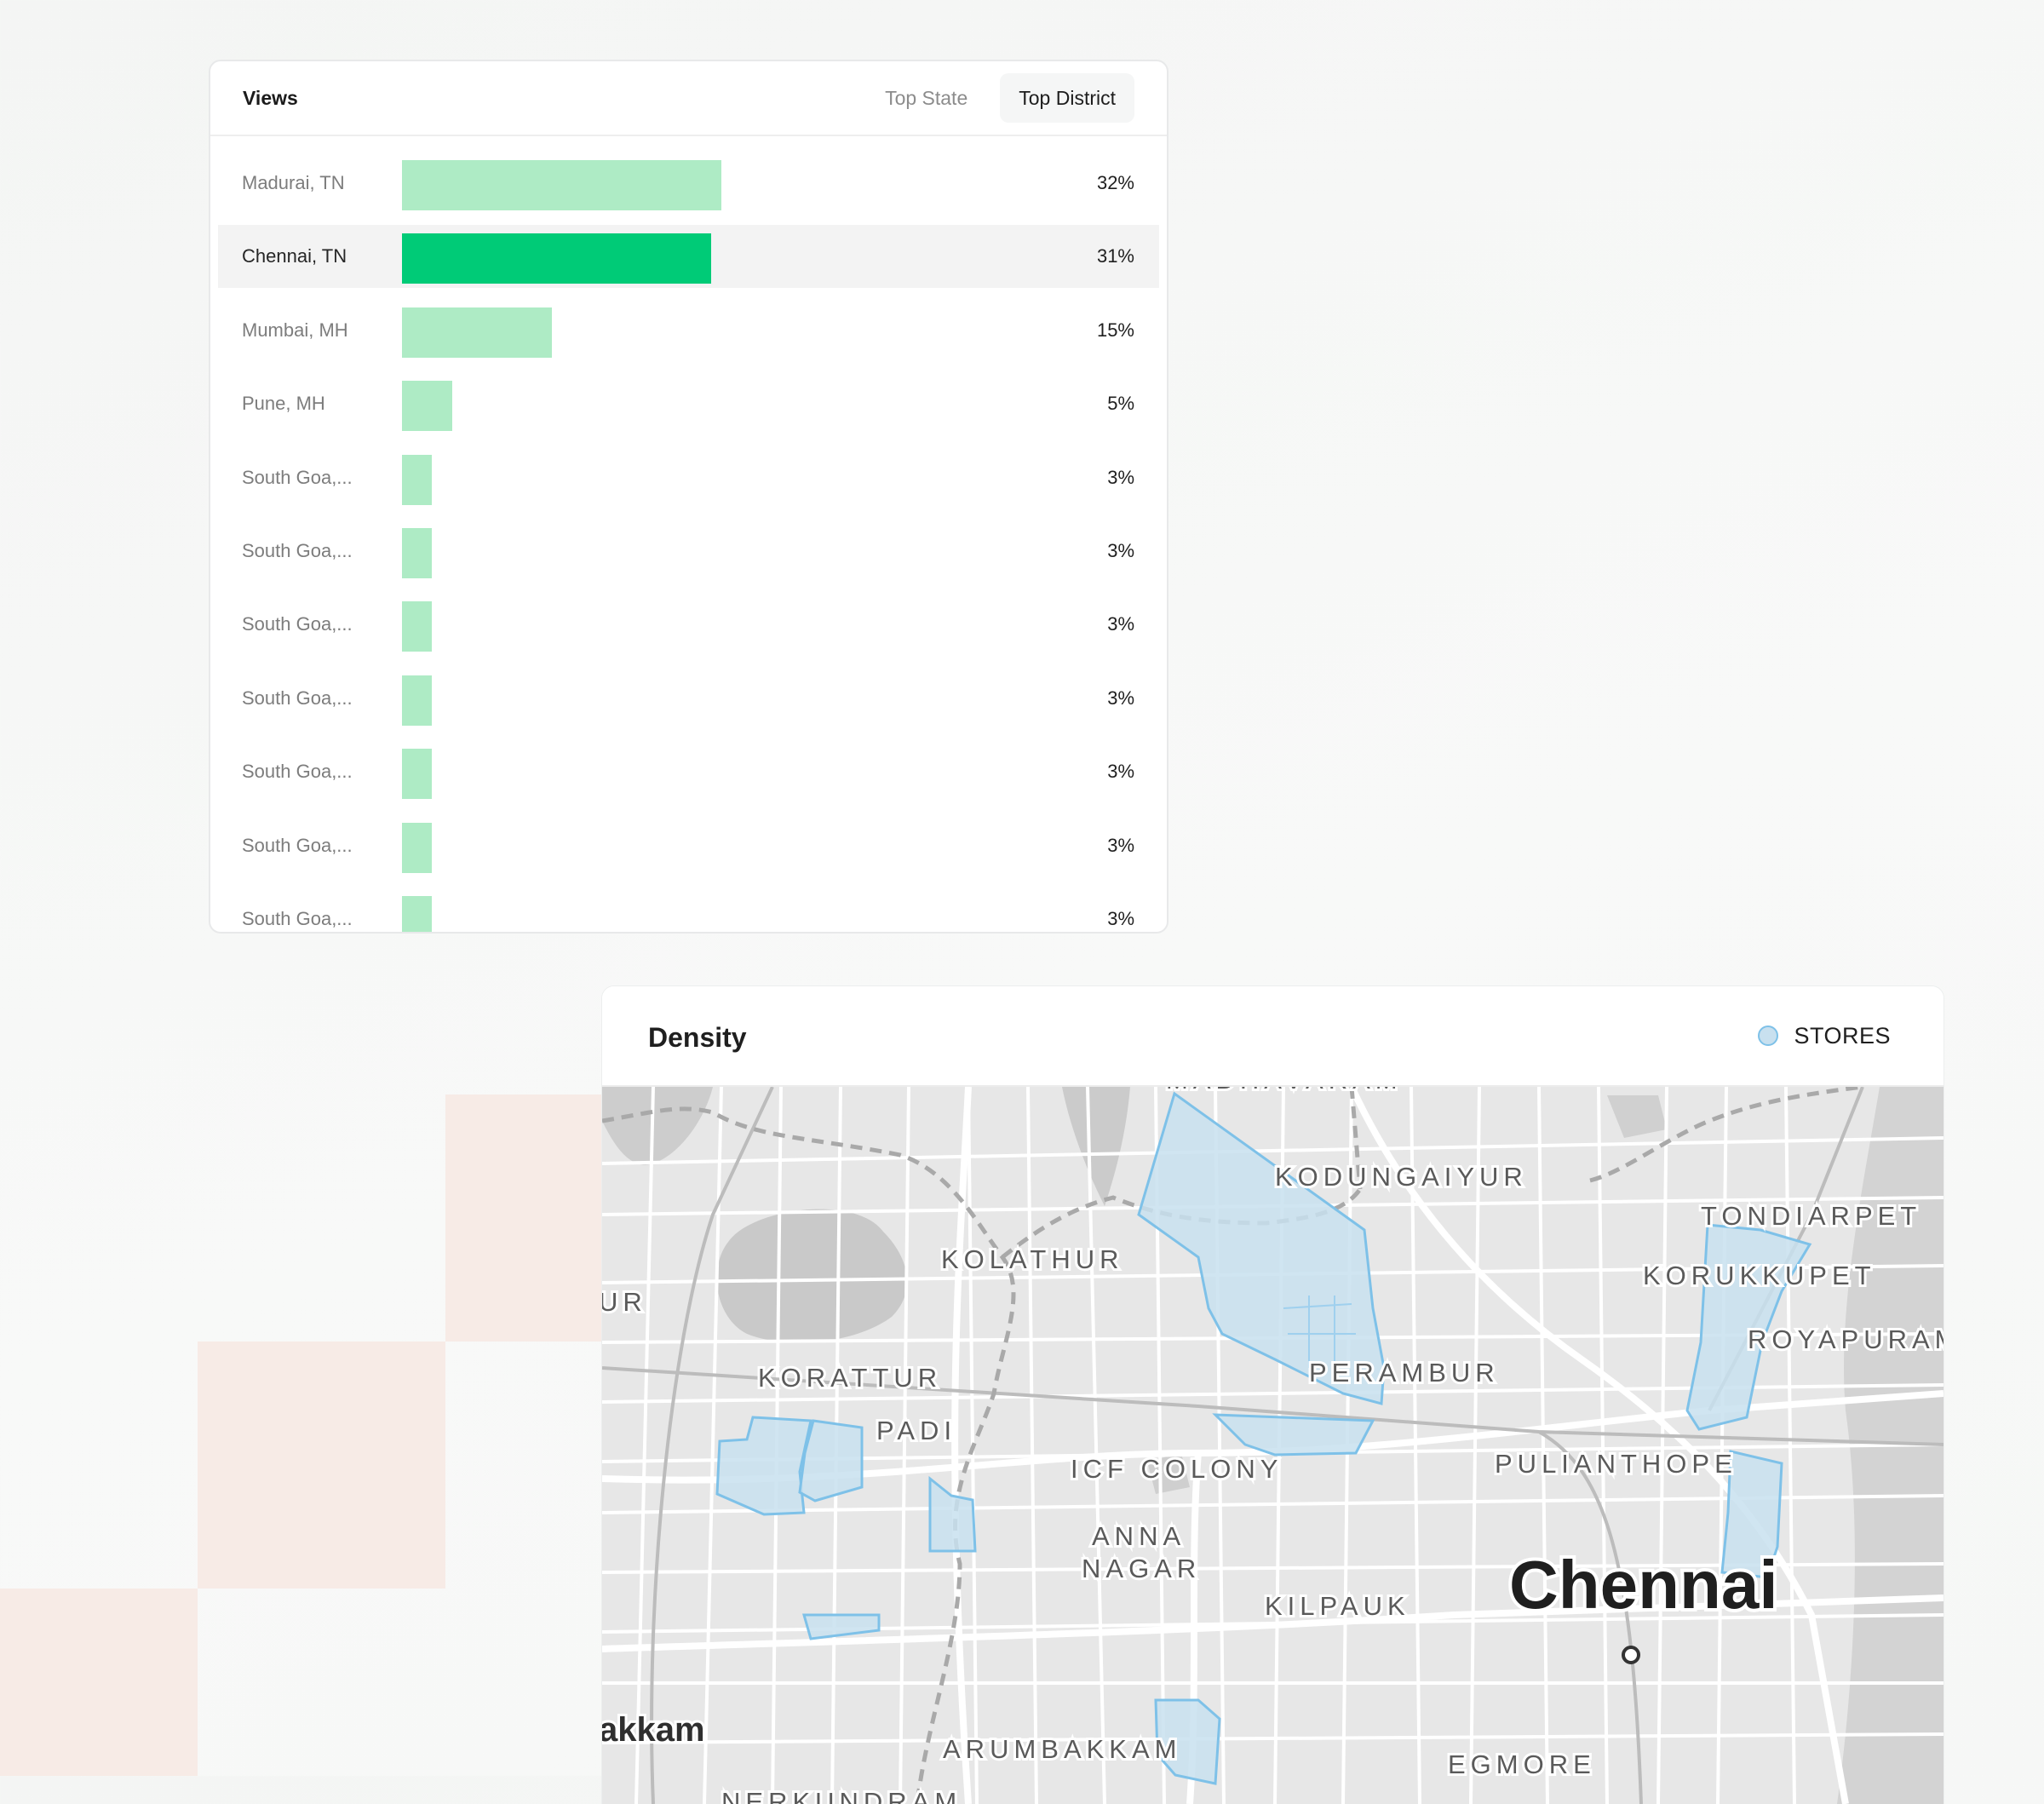 Image resolution: width=2044 pixels, height=1804 pixels. What do you see at coordinates (1168, 1473) in the screenshot?
I see `park-shape` at bounding box center [1168, 1473].